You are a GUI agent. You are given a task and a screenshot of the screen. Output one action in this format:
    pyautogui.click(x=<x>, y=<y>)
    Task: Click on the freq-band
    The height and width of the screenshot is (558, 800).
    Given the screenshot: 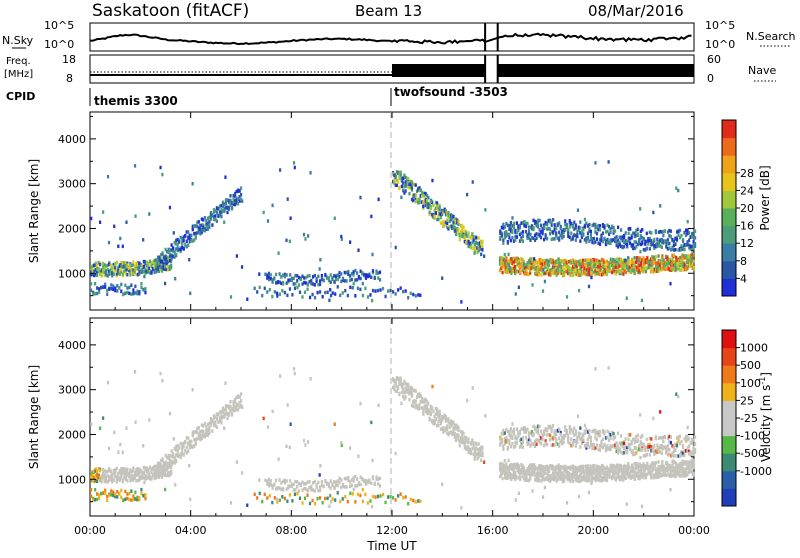 What is the action you would take?
    pyautogui.click(x=438, y=70)
    